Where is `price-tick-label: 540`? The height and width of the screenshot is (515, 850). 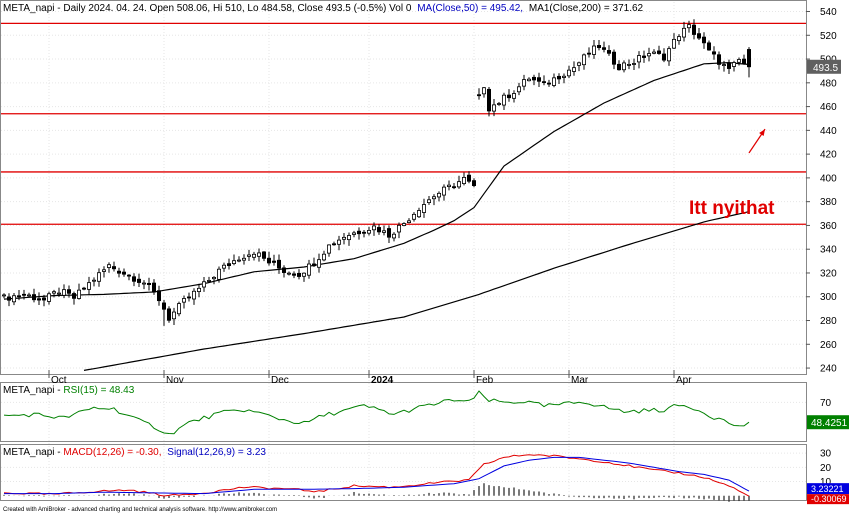 price-tick-label: 540 is located at coordinates (828, 12).